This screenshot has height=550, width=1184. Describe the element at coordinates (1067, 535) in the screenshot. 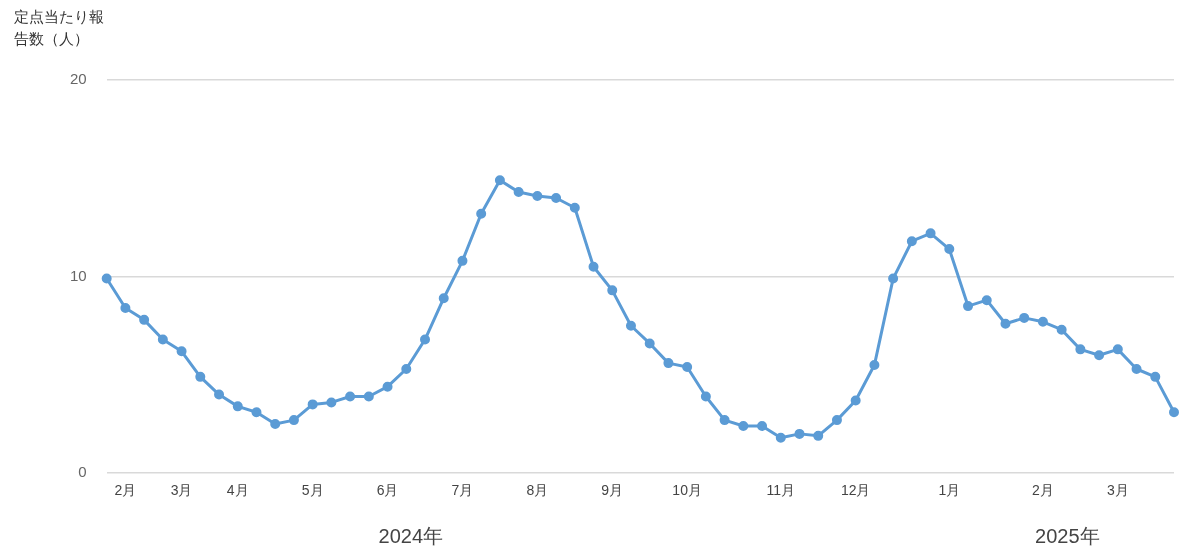

I see `text: 2025年` at that location.